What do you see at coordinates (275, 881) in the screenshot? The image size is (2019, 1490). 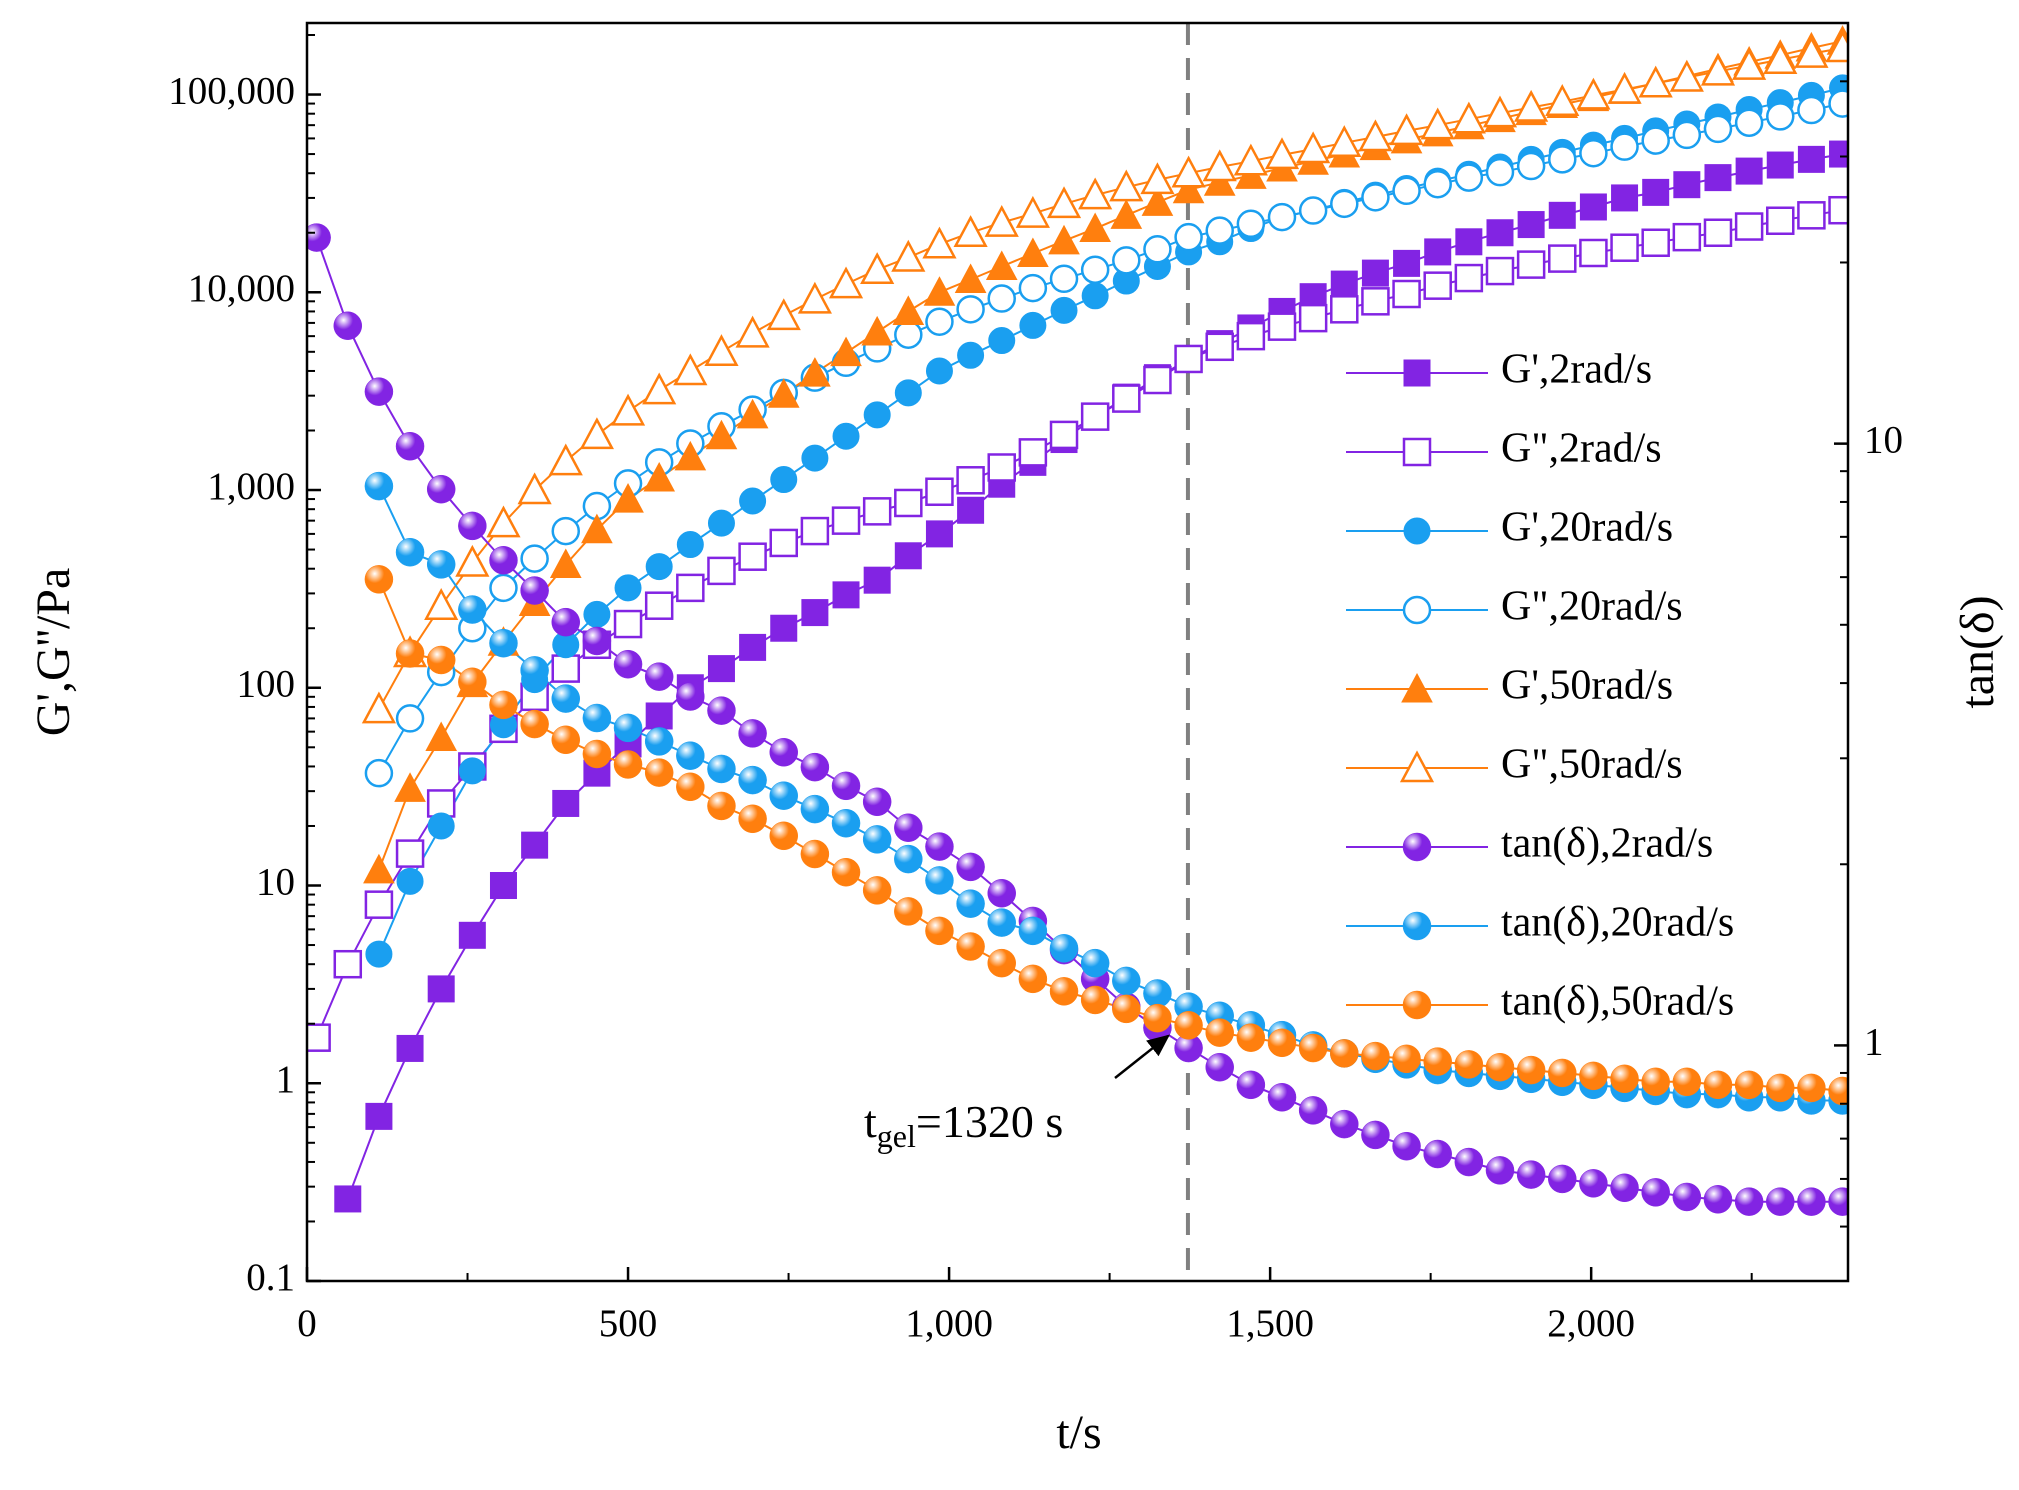 I see `y-tick-label: 10` at bounding box center [275, 881].